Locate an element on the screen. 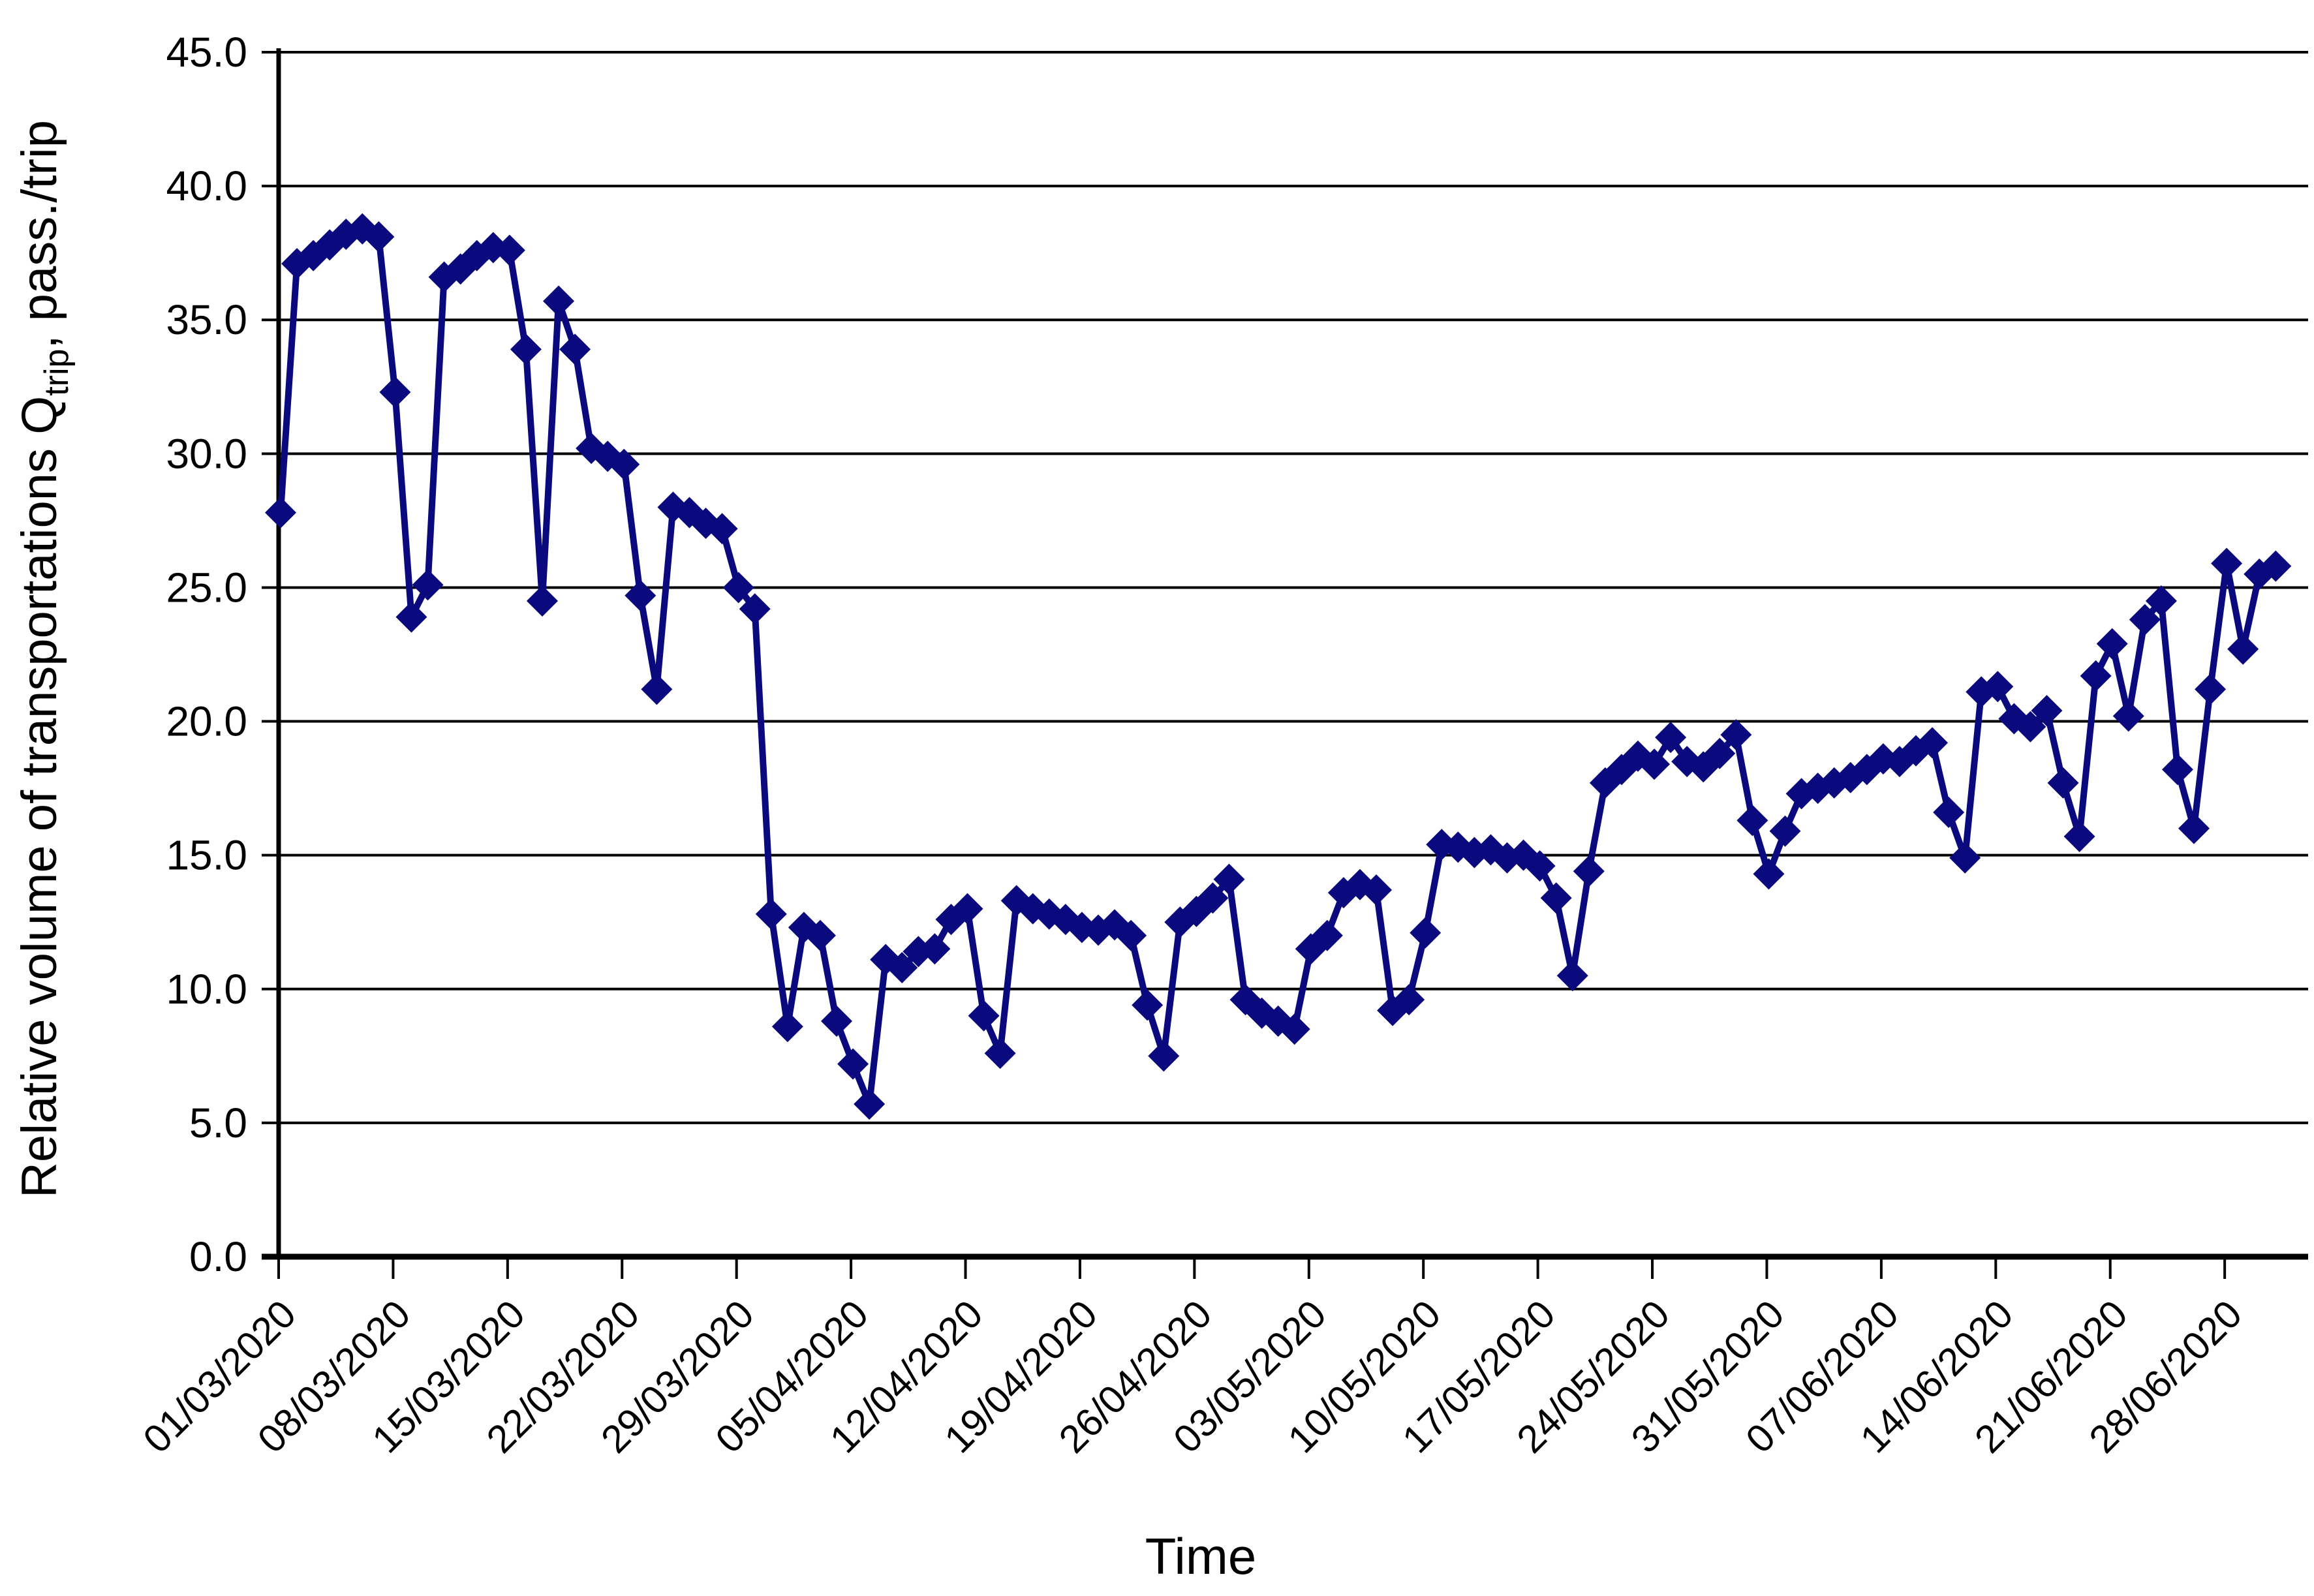 The image size is (2314, 1596). y-tick-label: 20.0 is located at coordinates (206, 721).